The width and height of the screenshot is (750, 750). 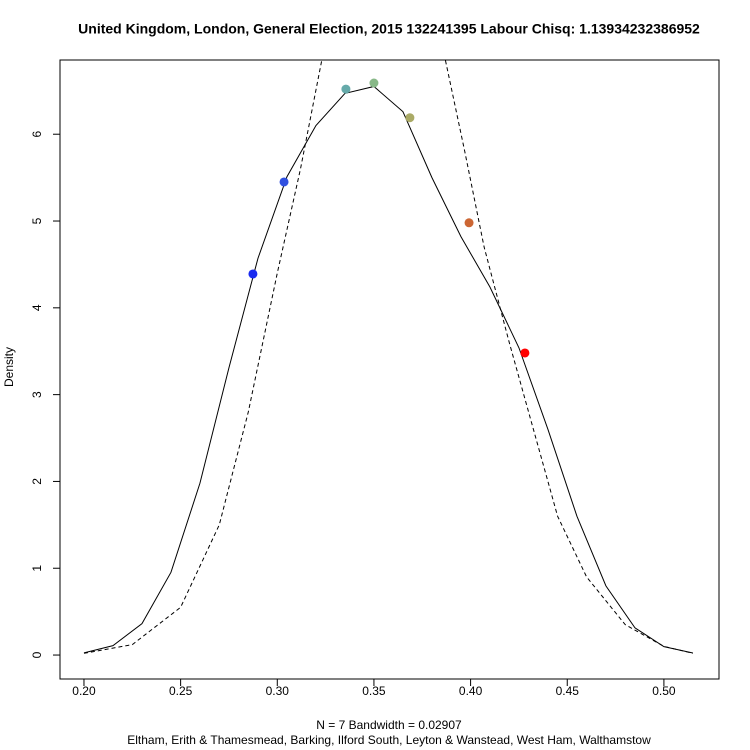 What do you see at coordinates (471, 691) in the screenshot?
I see `x-tick-label: 0.40` at bounding box center [471, 691].